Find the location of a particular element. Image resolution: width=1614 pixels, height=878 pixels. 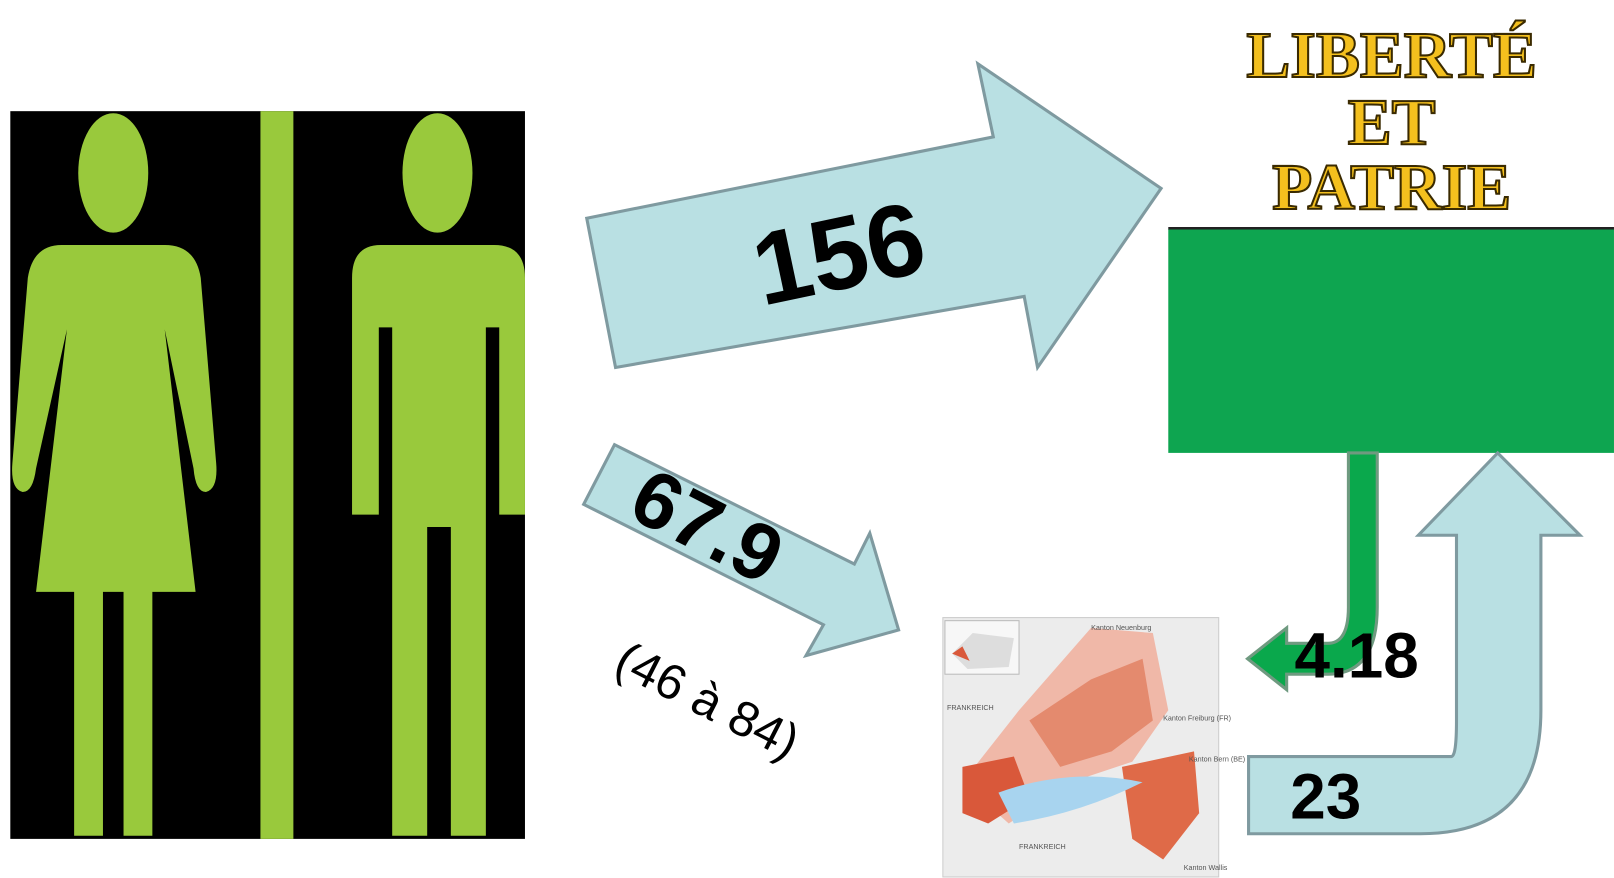

outflow-arrow is located at coordinates (1312, 572).